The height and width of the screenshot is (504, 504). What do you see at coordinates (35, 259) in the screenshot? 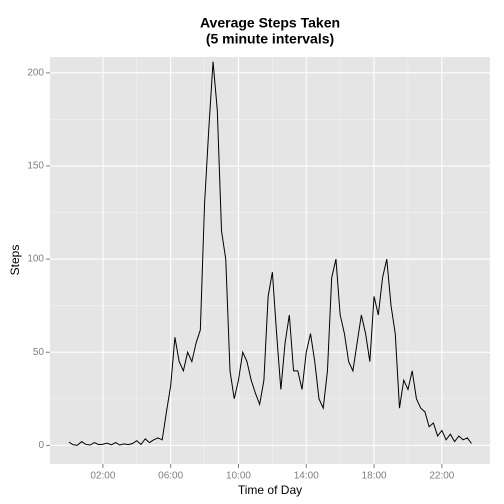
I see `y-tick-label: 100` at bounding box center [35, 259].